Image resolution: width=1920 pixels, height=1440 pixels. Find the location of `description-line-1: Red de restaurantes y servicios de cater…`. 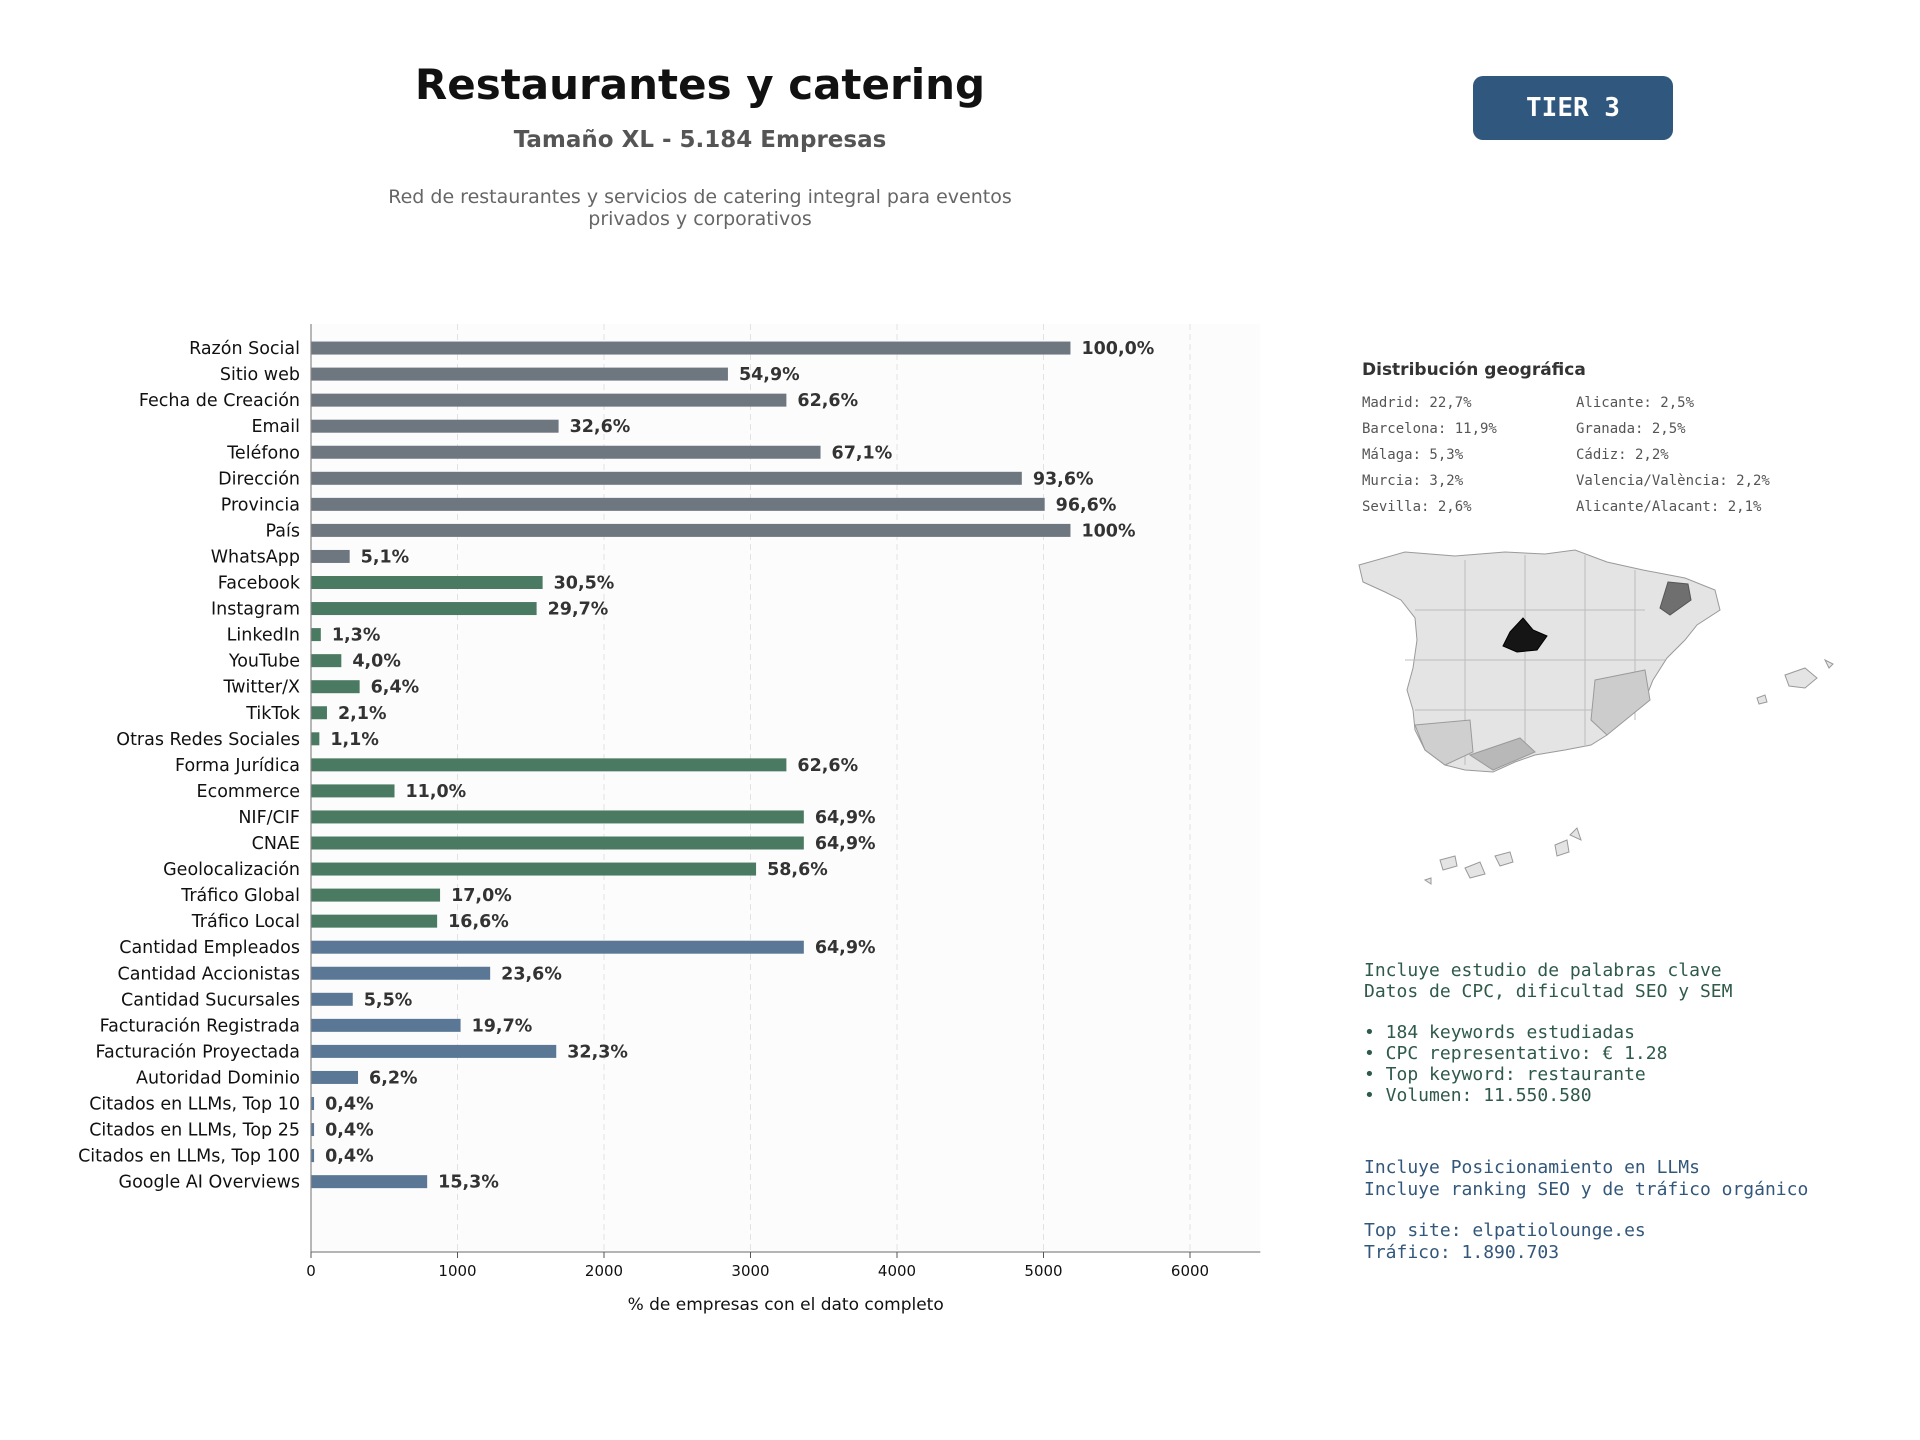

description-line-1: Red de restaurantes y servicios de cater… is located at coordinates (700, 197).